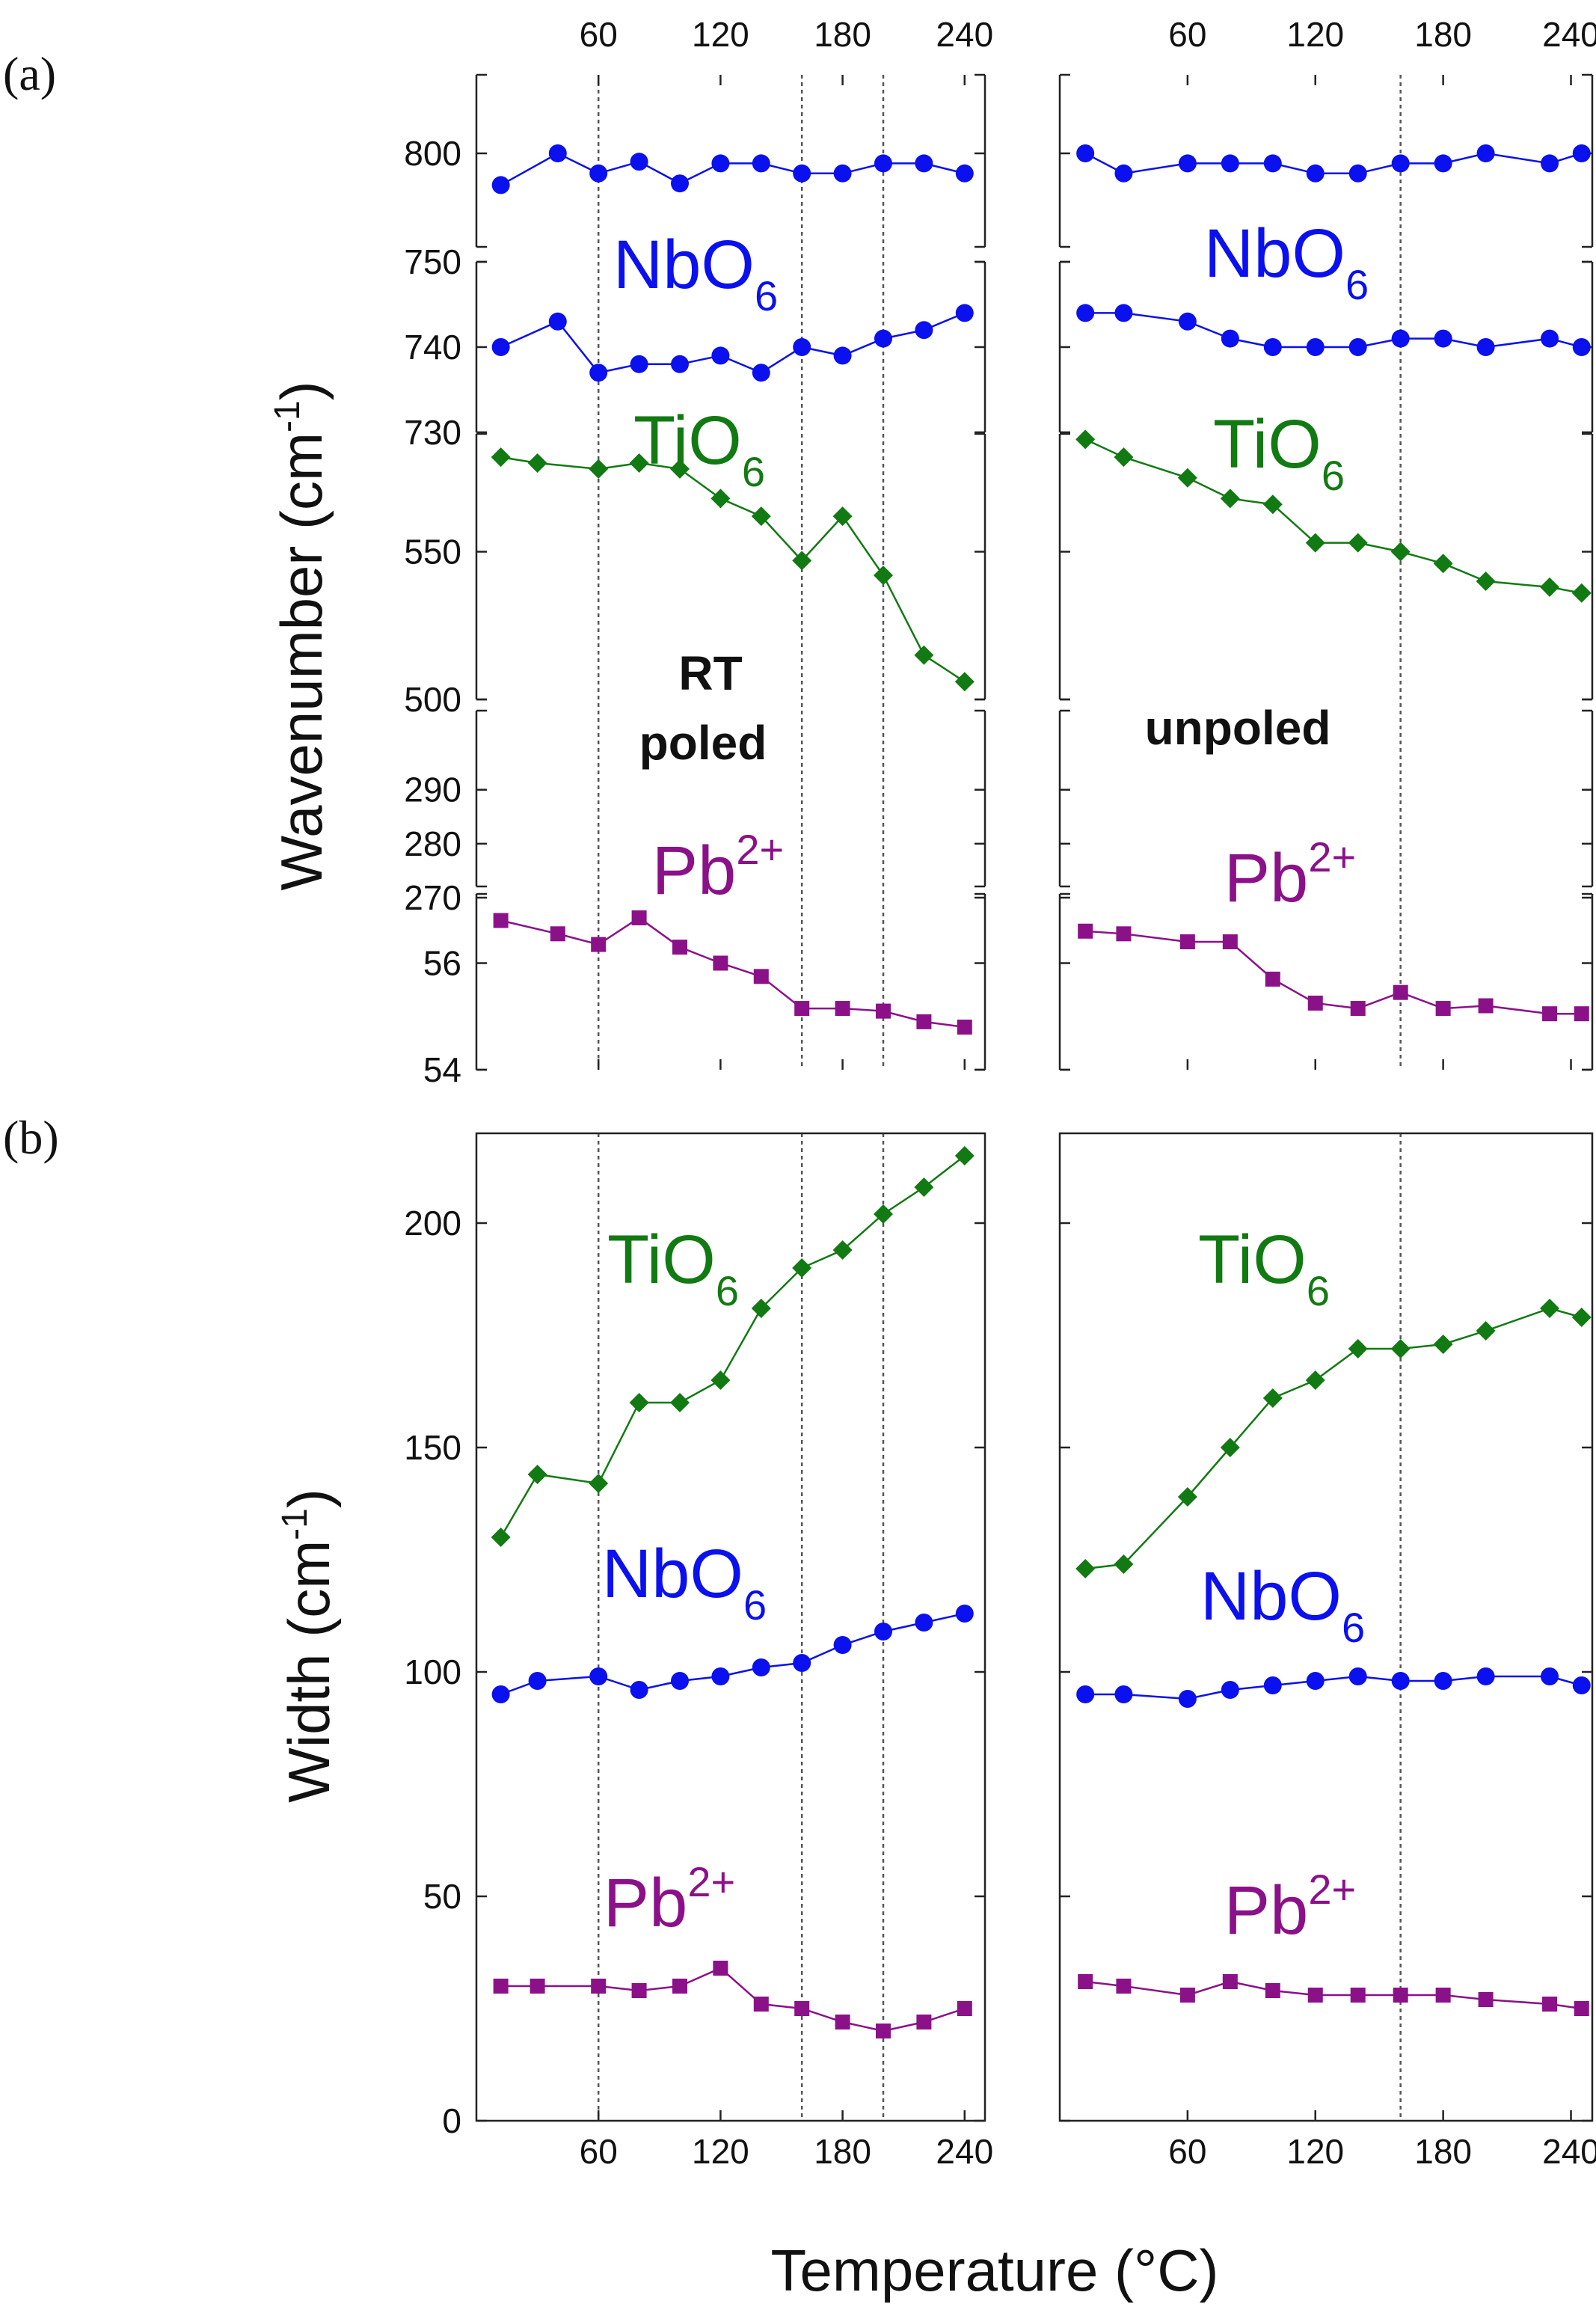 The image size is (1596, 2319). I want to click on b-ytick-label-4: 200, so click(432, 1223).